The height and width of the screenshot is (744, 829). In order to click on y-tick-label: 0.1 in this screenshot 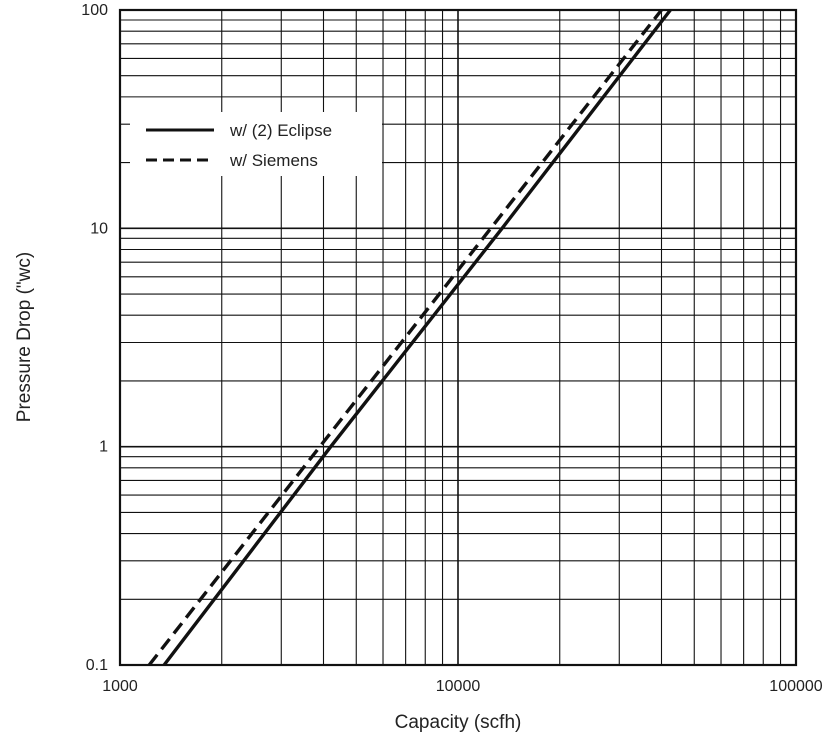, I will do `click(97, 665)`.